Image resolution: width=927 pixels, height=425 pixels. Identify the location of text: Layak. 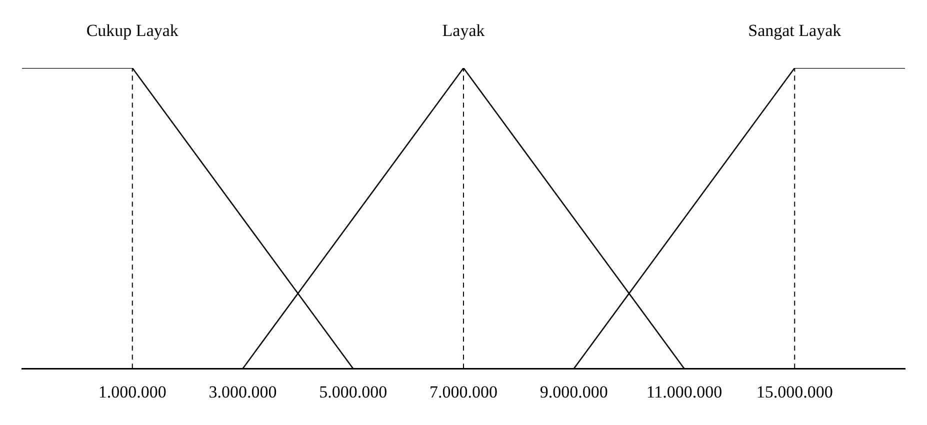
(464, 30).